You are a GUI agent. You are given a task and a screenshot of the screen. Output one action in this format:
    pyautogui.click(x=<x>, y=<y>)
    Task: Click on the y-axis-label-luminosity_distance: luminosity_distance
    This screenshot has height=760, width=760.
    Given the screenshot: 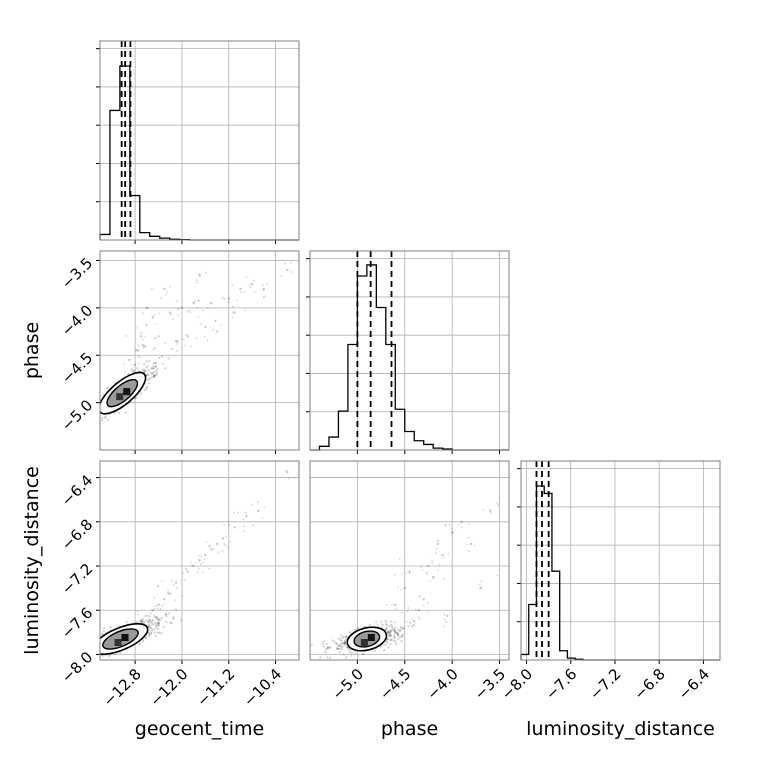 What is the action you would take?
    pyautogui.click(x=32, y=560)
    